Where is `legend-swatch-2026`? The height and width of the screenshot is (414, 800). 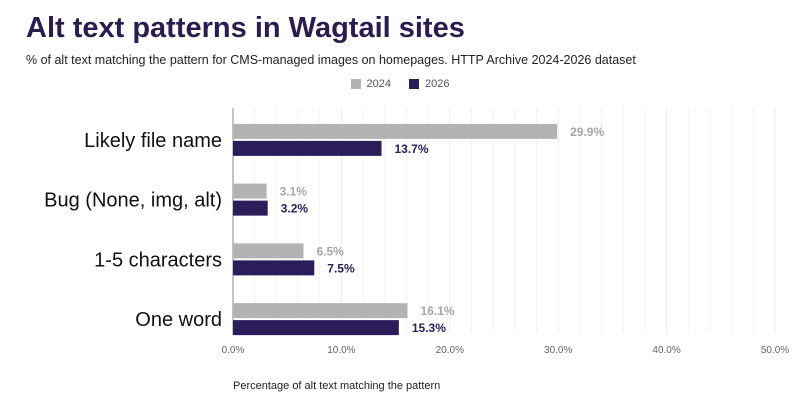 legend-swatch-2026 is located at coordinates (414, 84).